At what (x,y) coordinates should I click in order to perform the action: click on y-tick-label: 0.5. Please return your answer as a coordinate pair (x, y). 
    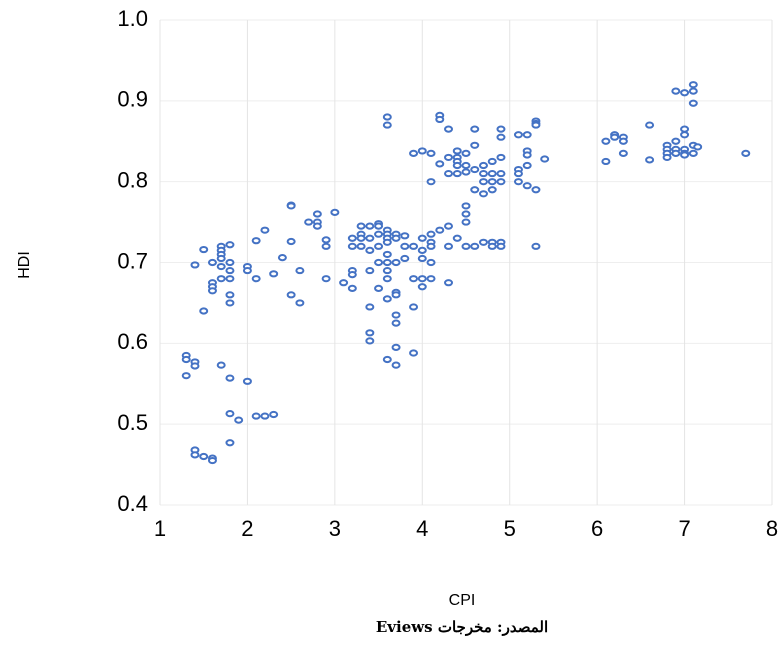
    Looking at the image, I should click on (132, 422).